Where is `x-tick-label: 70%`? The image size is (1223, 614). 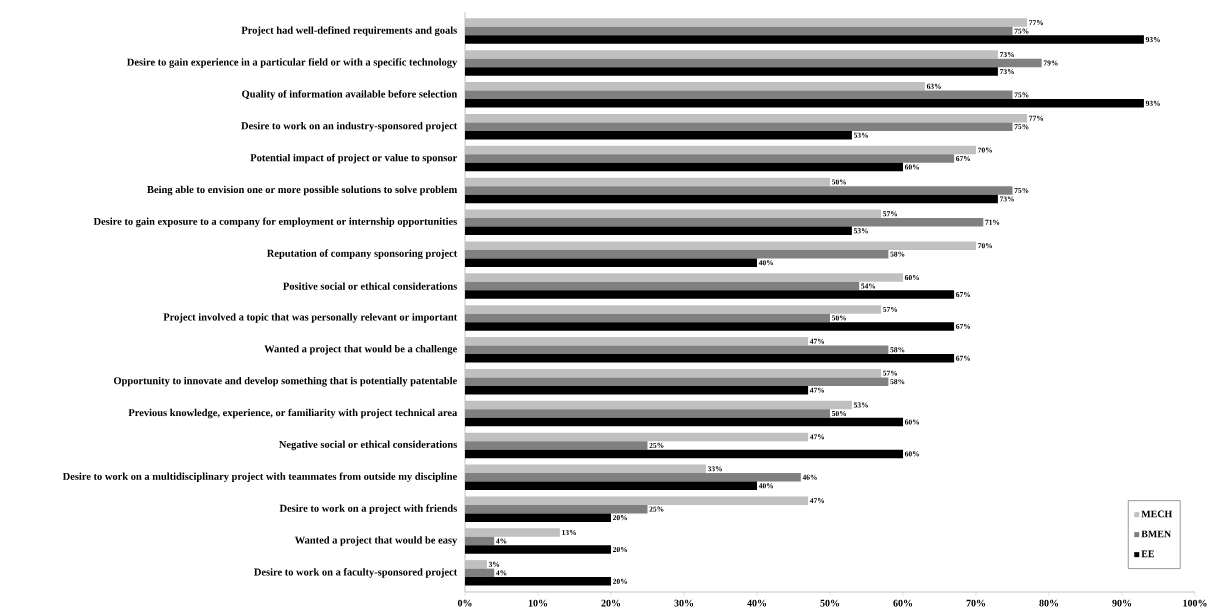
x-tick-label: 70% is located at coordinates (976, 603).